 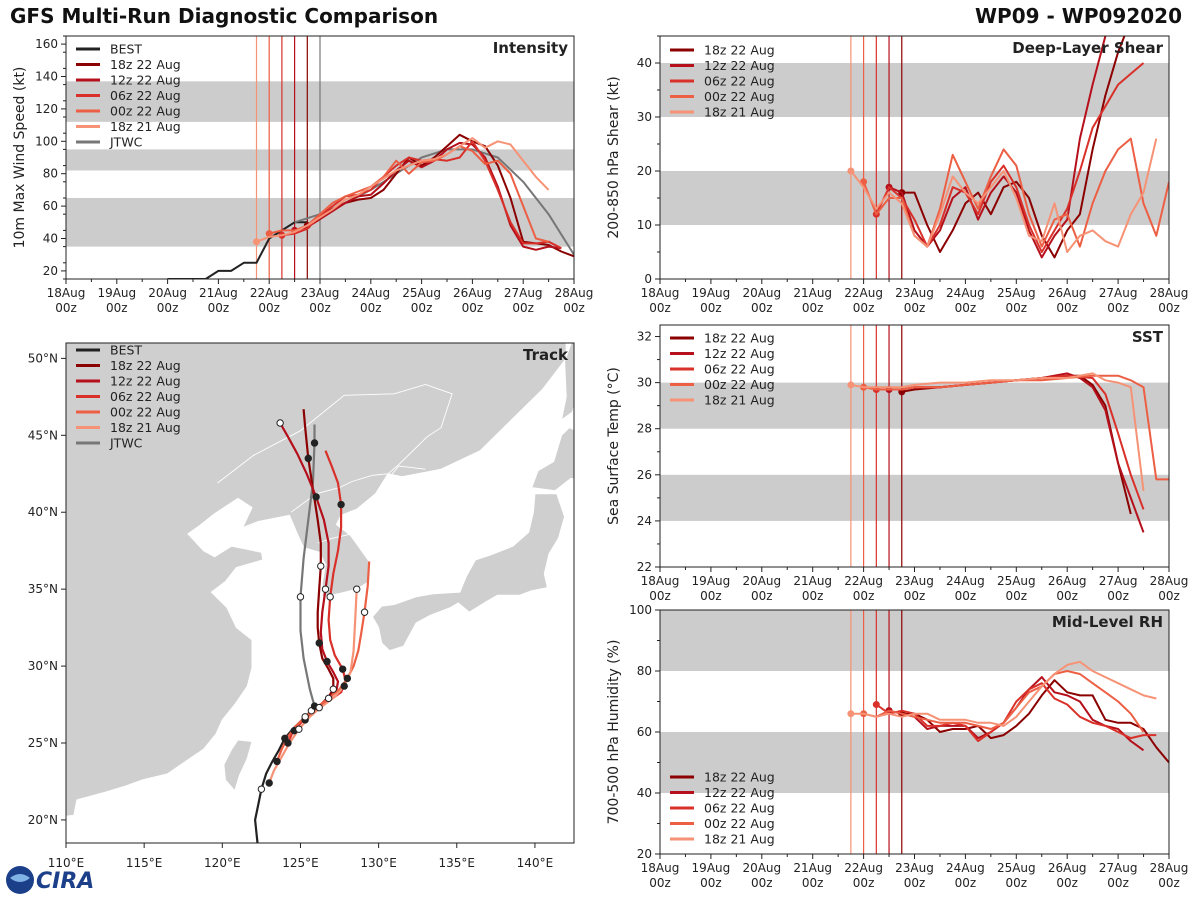 What do you see at coordinates (20, 878) in the screenshot?
I see `globe-swirl` at bounding box center [20, 878].